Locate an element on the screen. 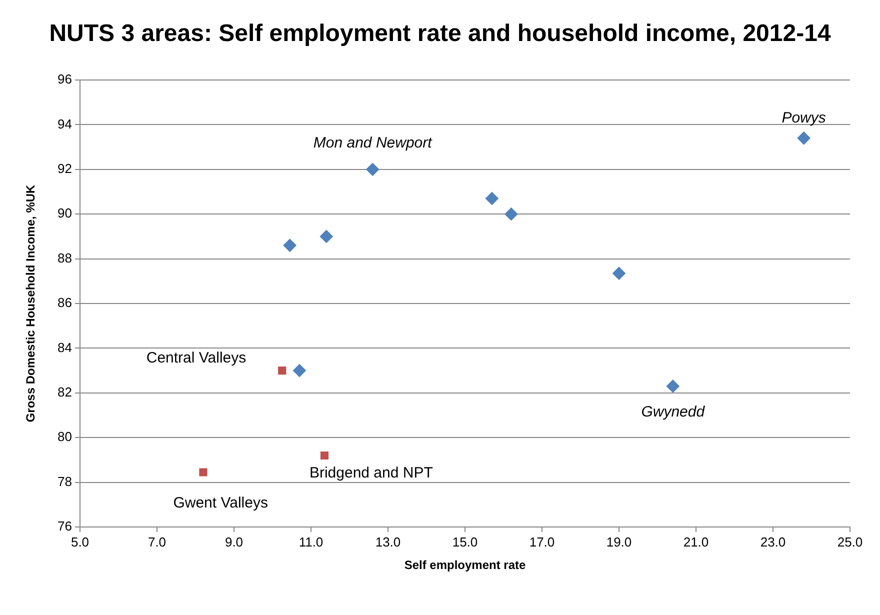 Image resolution: width=880 pixels, height=615 pixels. annotation: Bridgend and NPT is located at coordinates (371, 473).